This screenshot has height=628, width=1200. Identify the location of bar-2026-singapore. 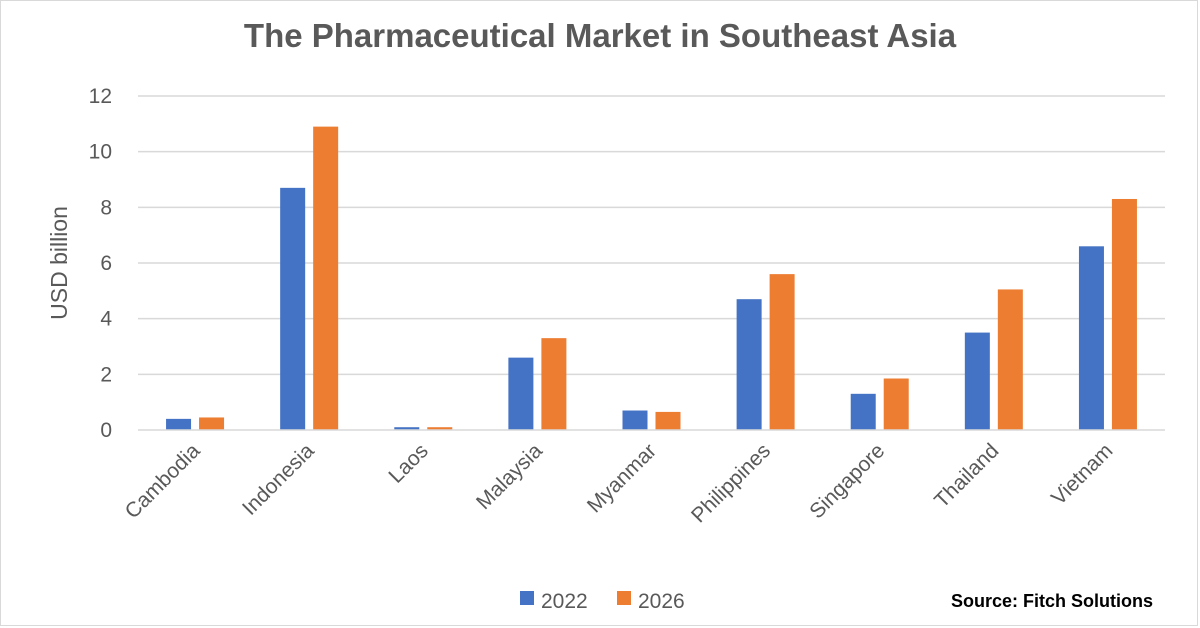
(896, 404).